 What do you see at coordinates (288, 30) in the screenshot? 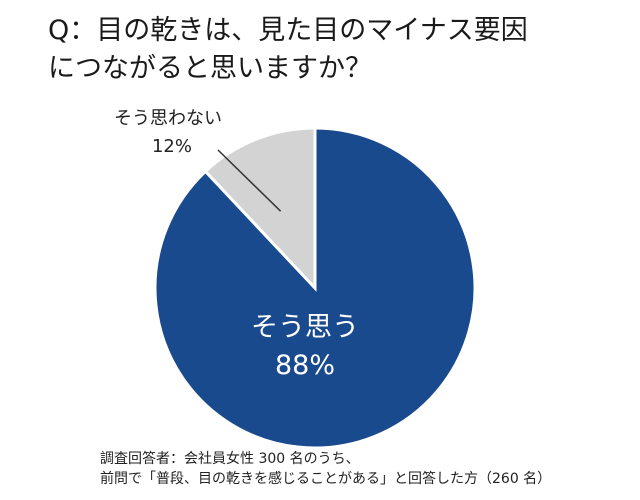
I see `chart-title-line-1: Q：目の乾きは、見た目のマイナス要因` at bounding box center [288, 30].